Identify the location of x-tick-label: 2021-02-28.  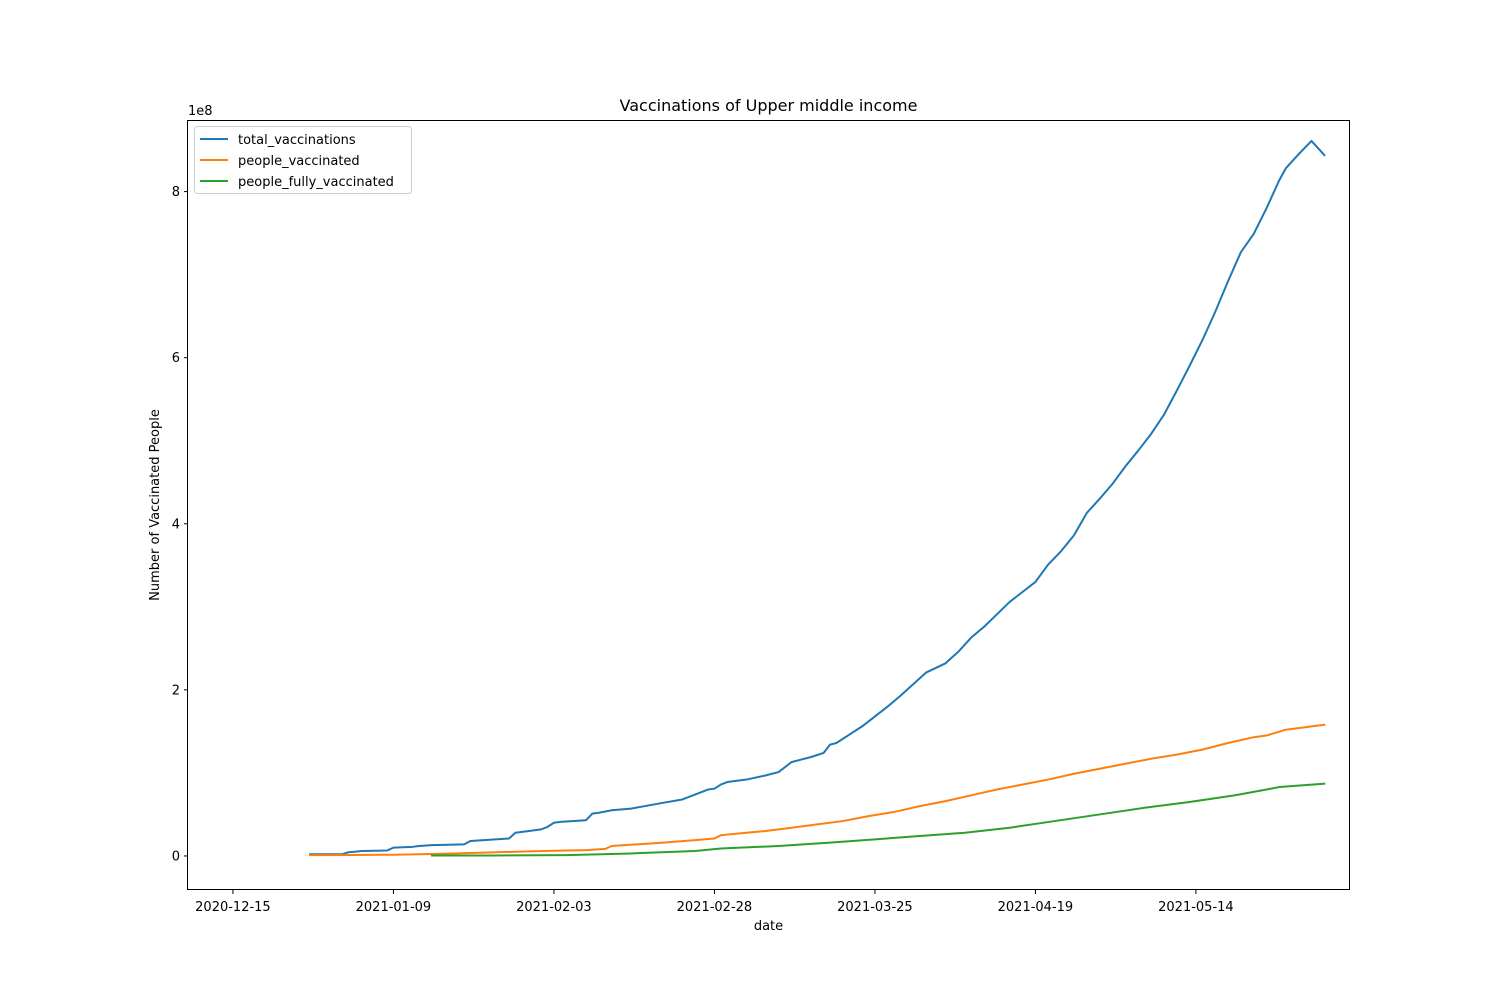
(715, 907).